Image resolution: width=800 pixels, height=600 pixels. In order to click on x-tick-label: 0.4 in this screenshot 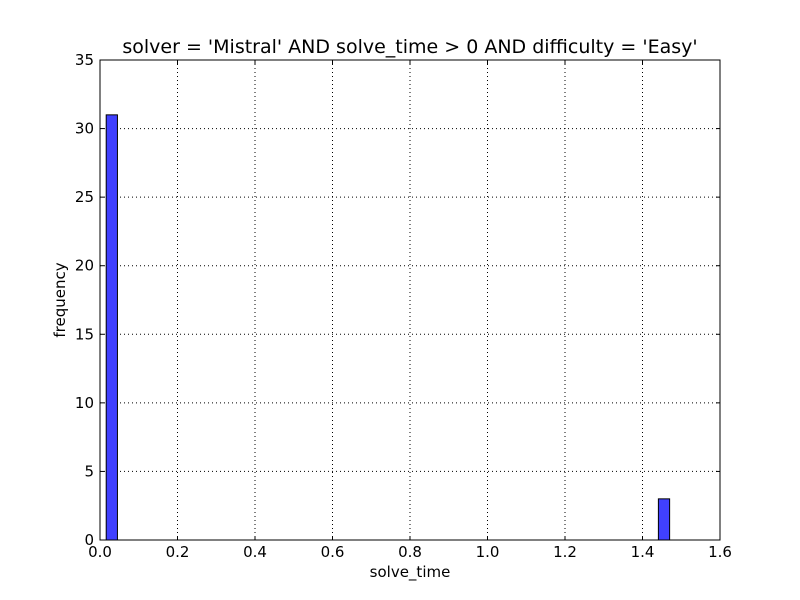, I will do `click(255, 552)`.